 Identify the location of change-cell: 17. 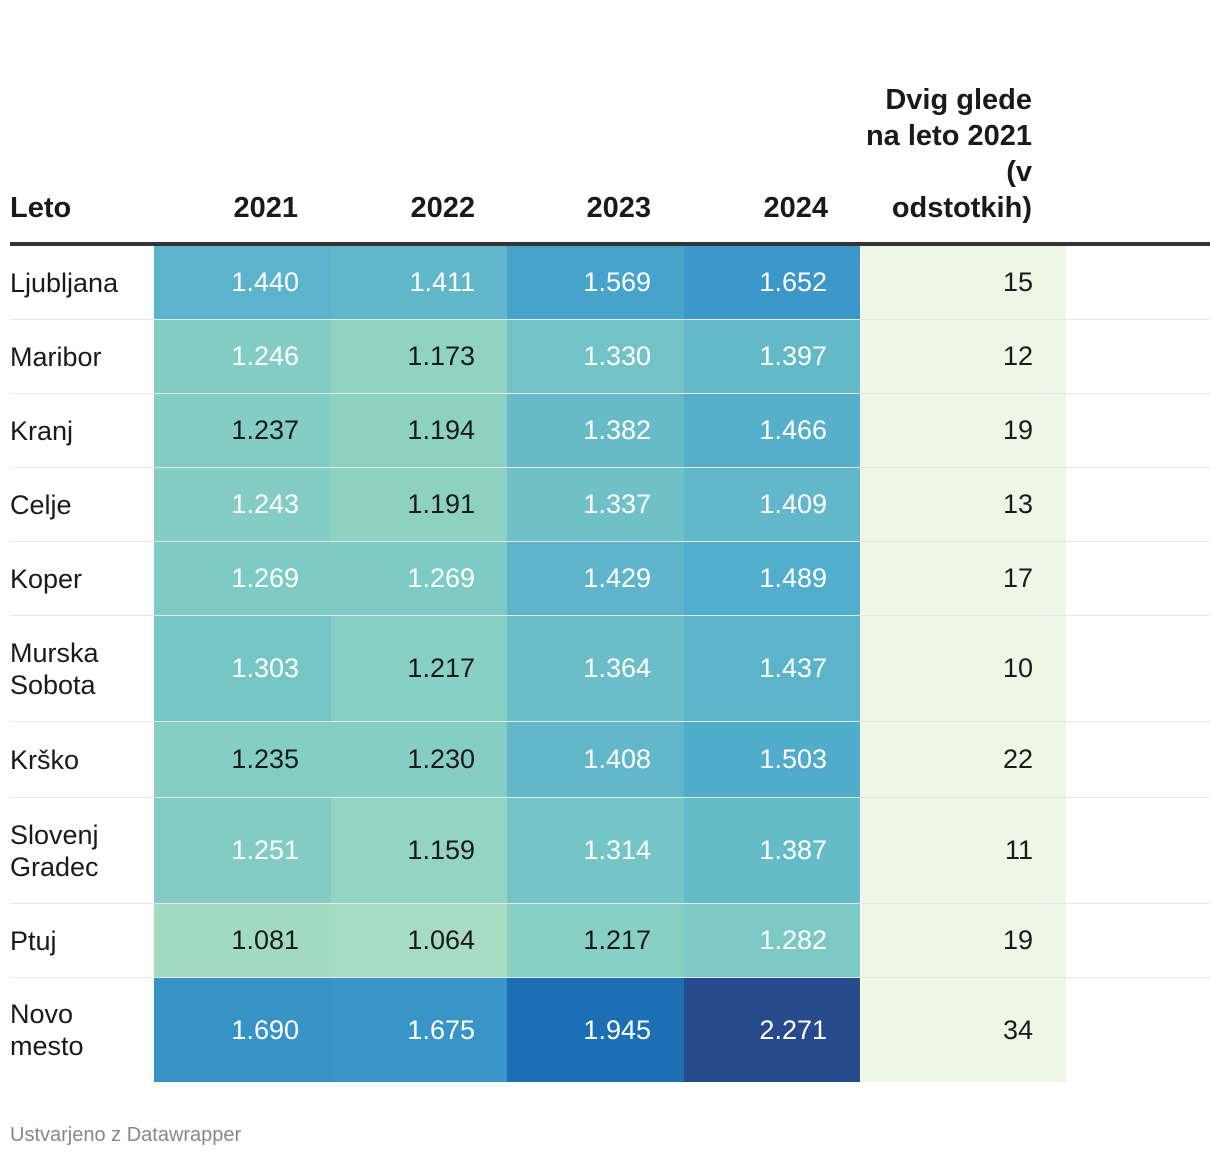
(963, 578).